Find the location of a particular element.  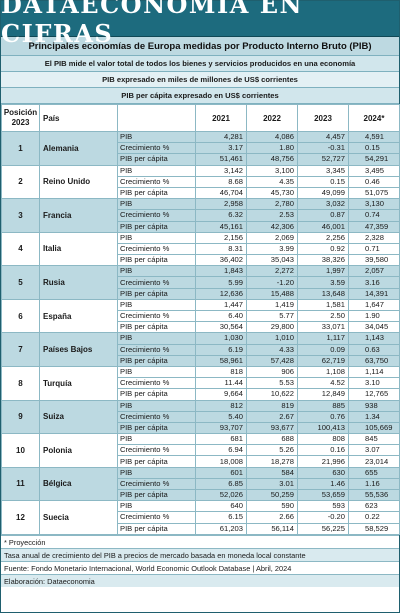

value-cell: 36,402 is located at coordinates (221, 260).